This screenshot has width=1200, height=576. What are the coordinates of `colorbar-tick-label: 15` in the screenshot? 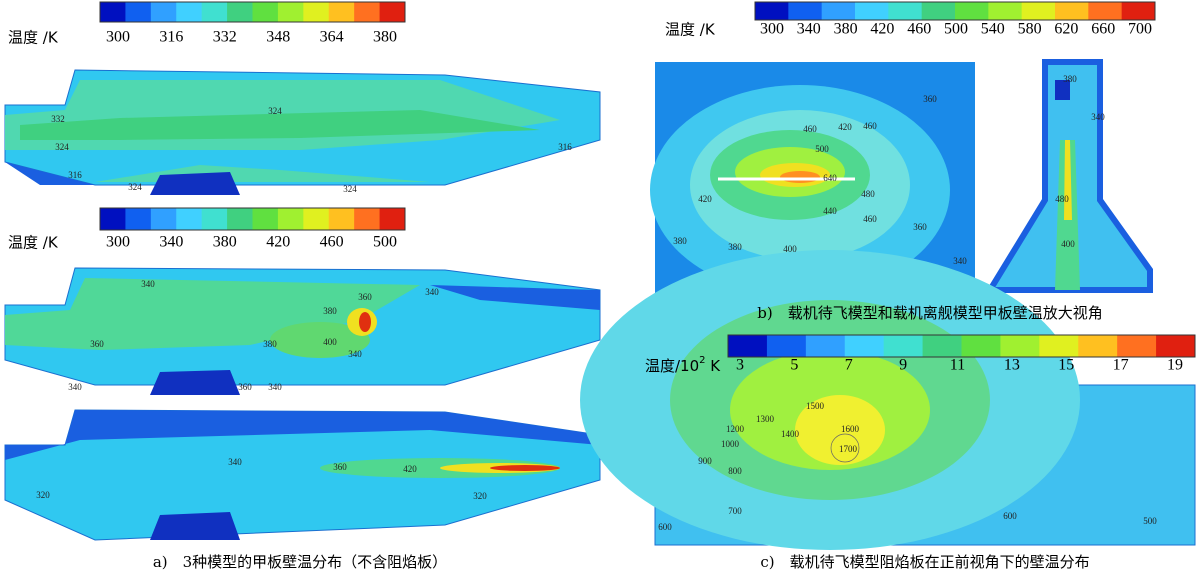 It's located at (1066, 365).